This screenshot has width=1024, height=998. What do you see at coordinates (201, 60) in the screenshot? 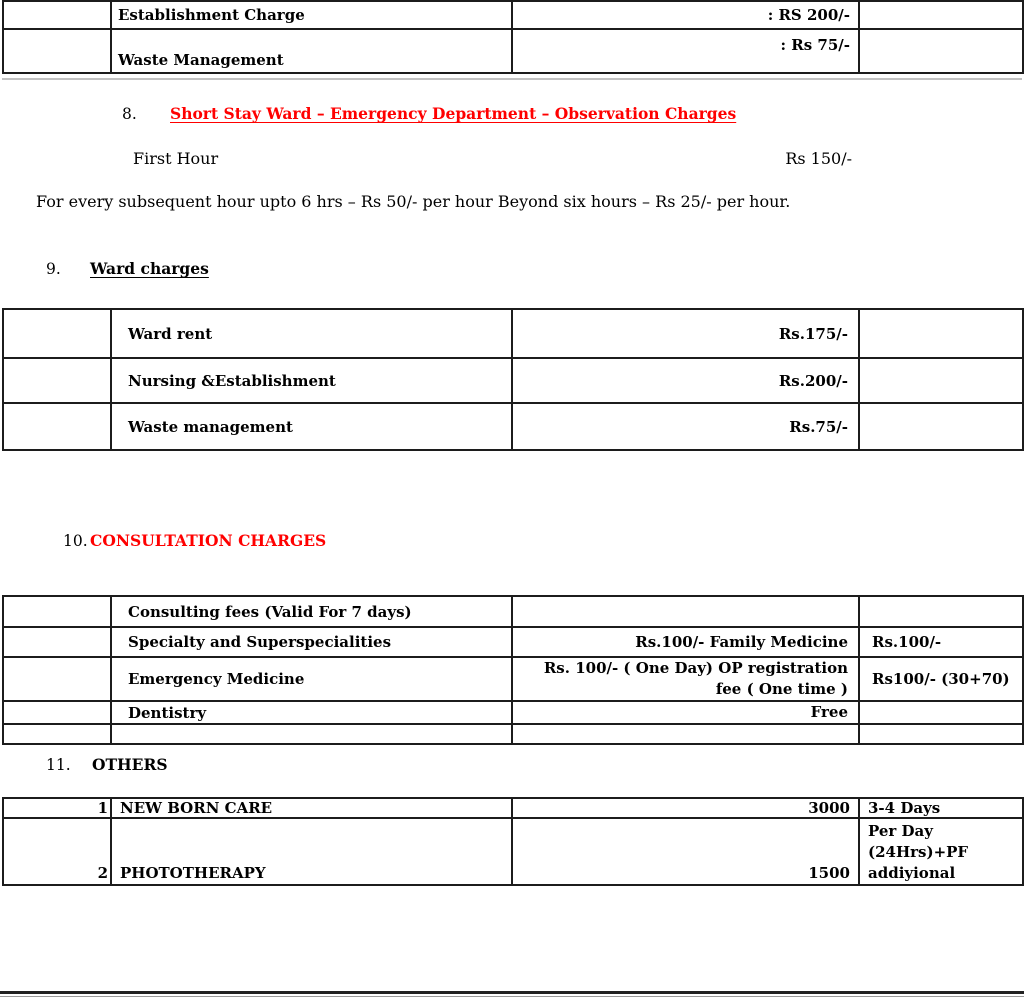
I see `charge-label: Waste Management` at bounding box center [201, 60].